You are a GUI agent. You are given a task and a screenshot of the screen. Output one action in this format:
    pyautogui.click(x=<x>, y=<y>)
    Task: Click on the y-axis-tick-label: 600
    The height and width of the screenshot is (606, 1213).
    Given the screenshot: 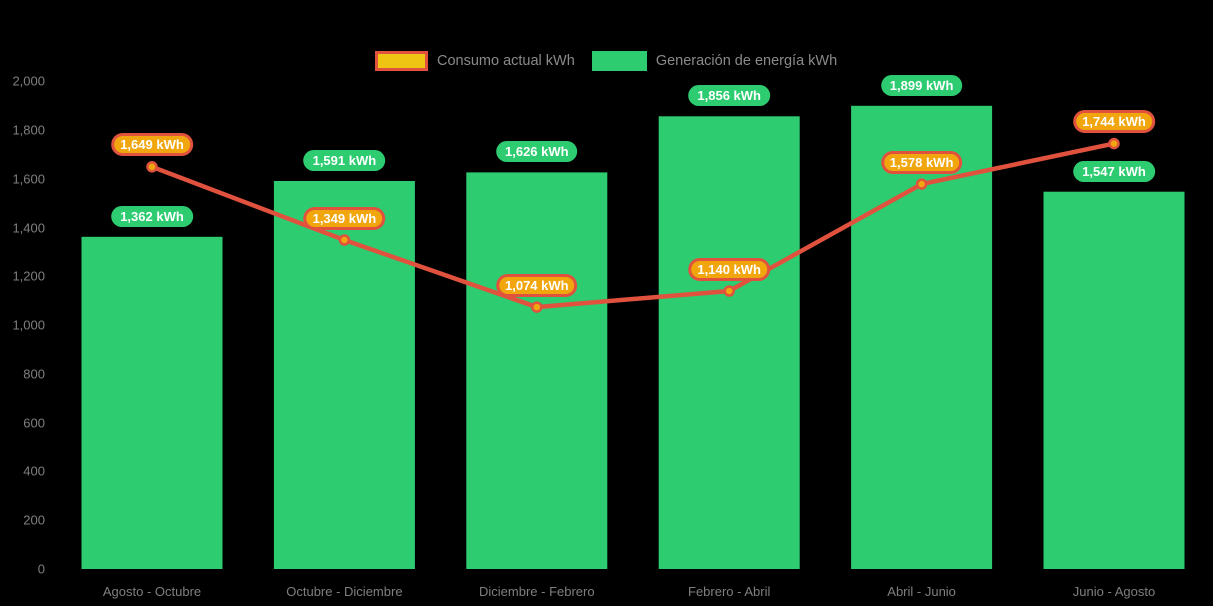 What is the action you would take?
    pyautogui.click(x=34, y=423)
    